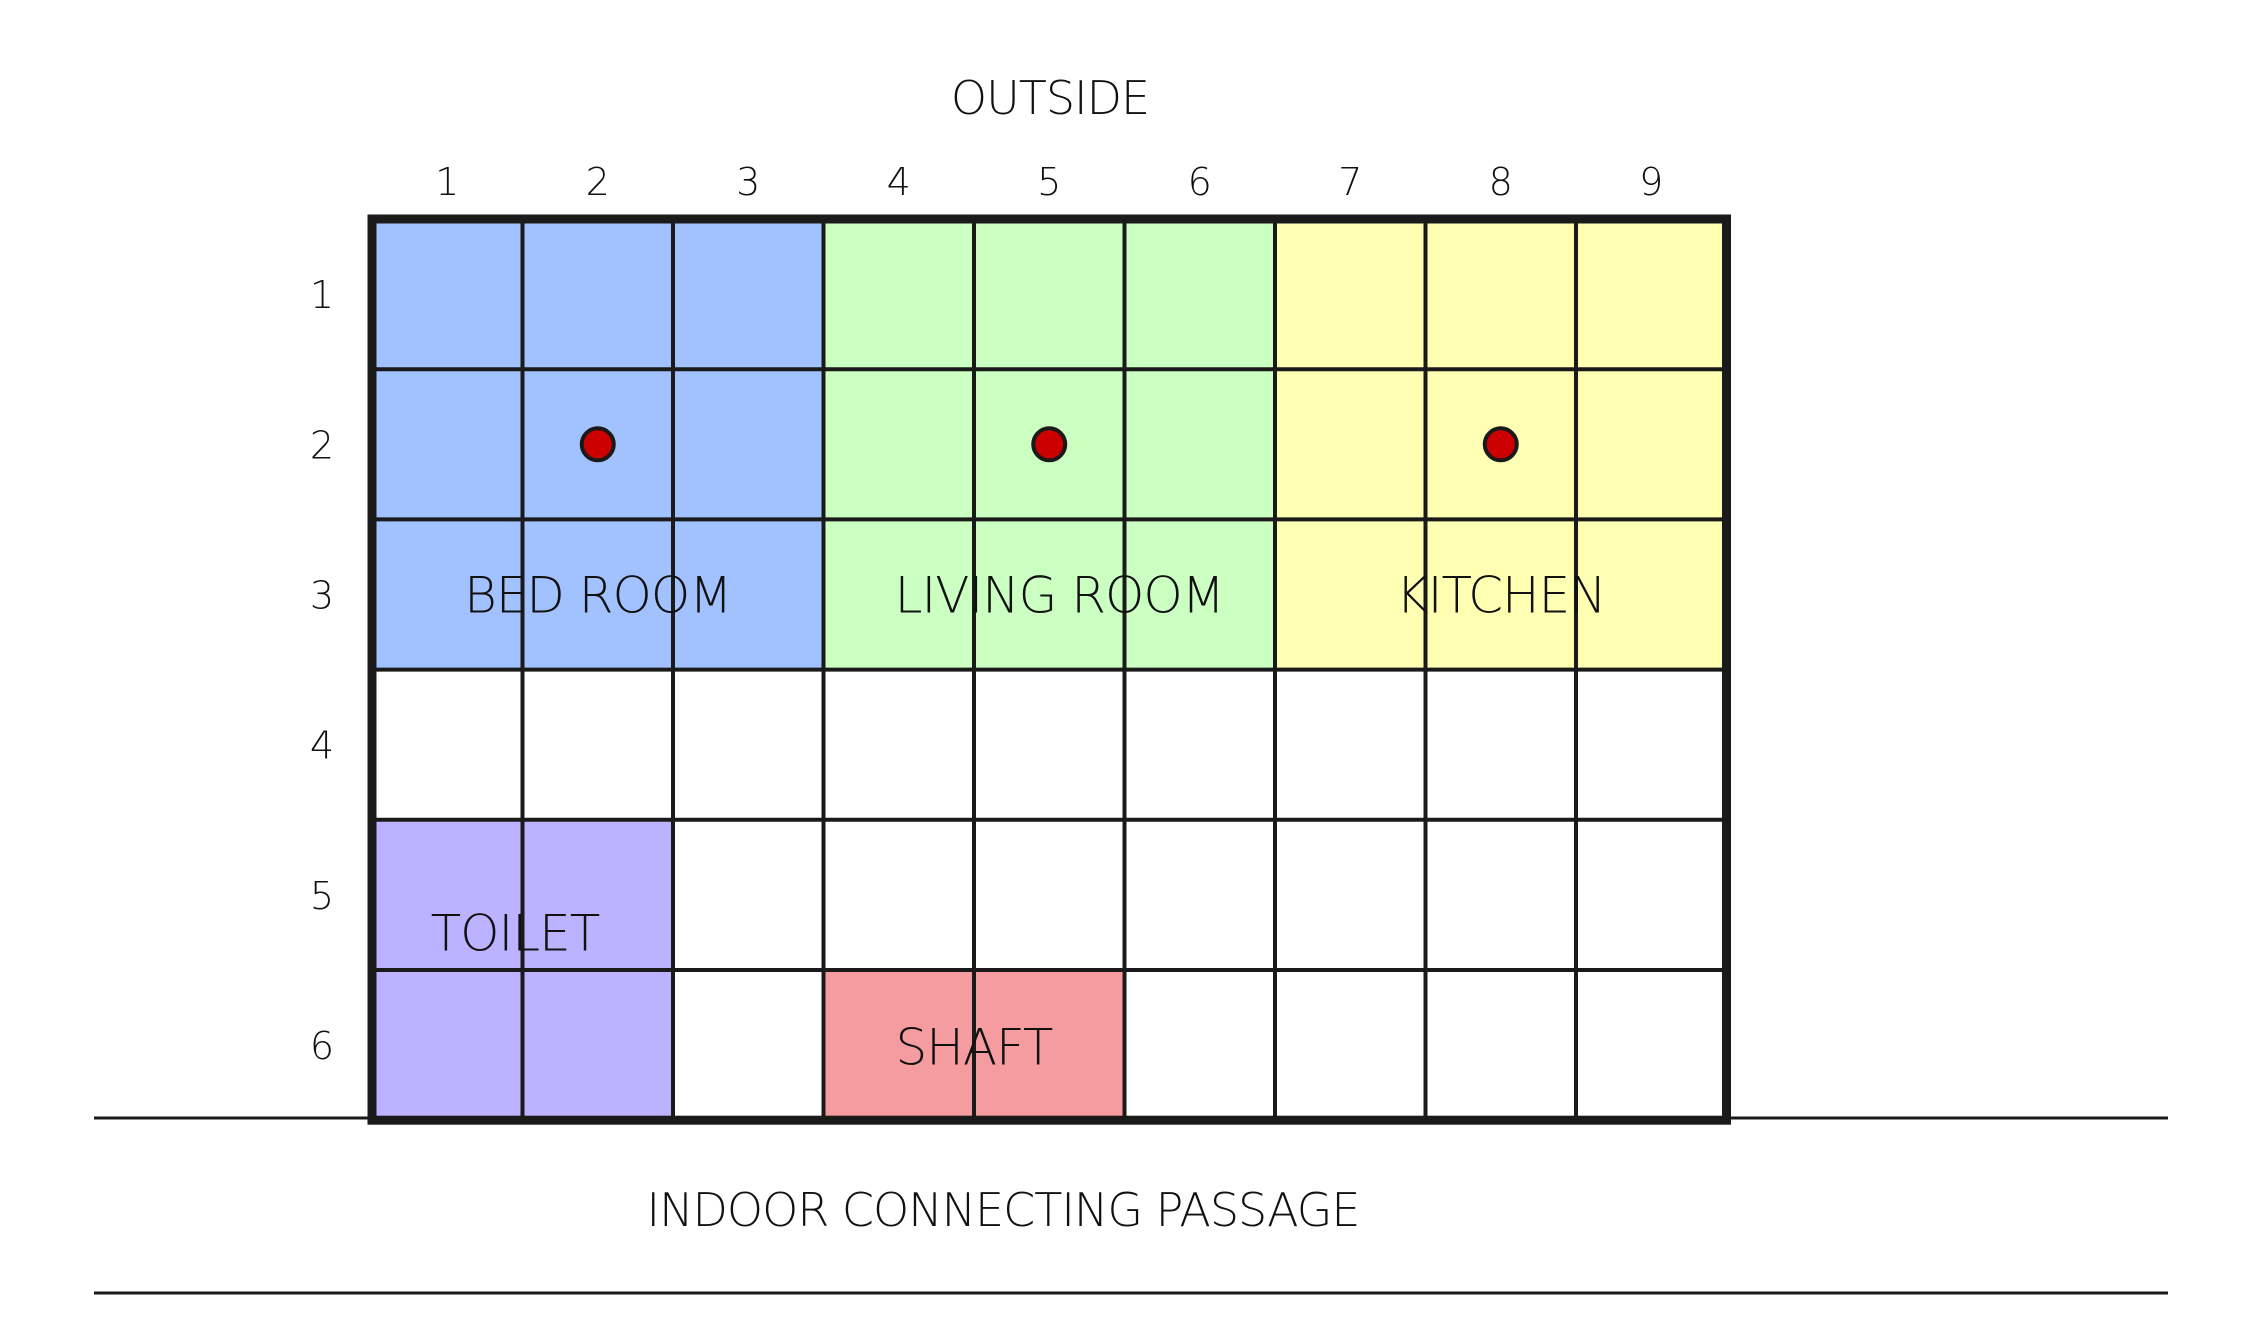 The height and width of the screenshot is (1334, 2251). What do you see at coordinates (322, 746) in the screenshot?
I see `row-number: 4` at bounding box center [322, 746].